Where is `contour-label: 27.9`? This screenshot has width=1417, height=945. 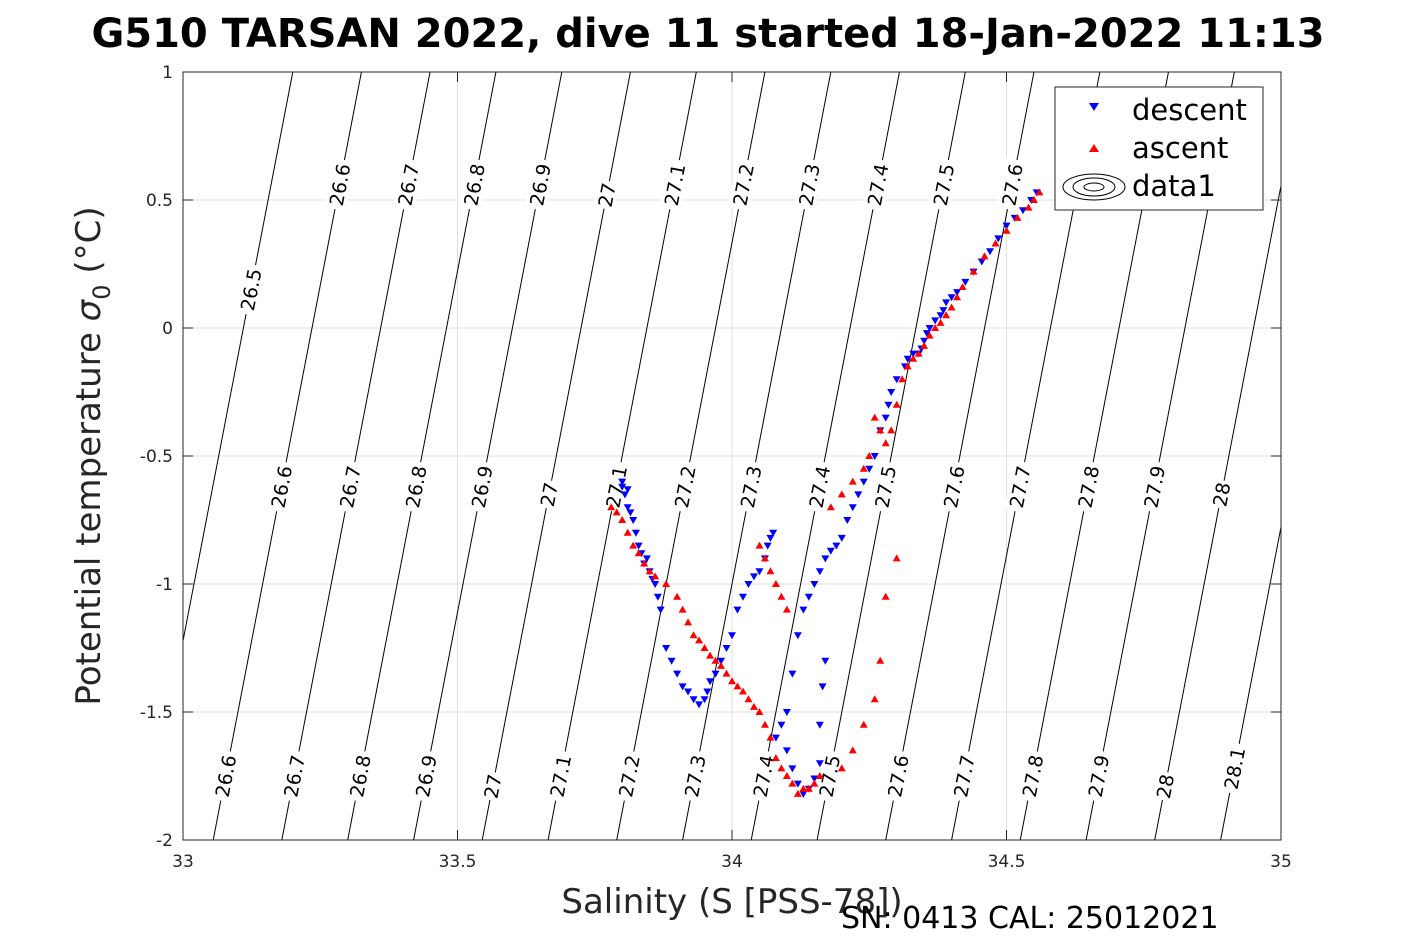
contour-label: 27.9 is located at coordinates (1098, 776).